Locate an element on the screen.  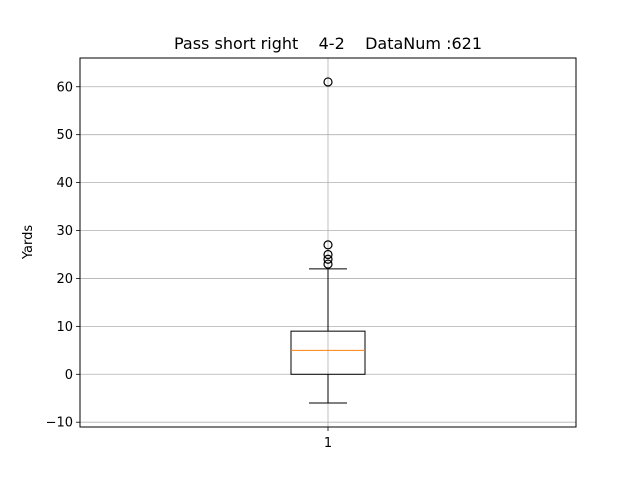
y-tick-label: 0 is located at coordinates (69, 375).